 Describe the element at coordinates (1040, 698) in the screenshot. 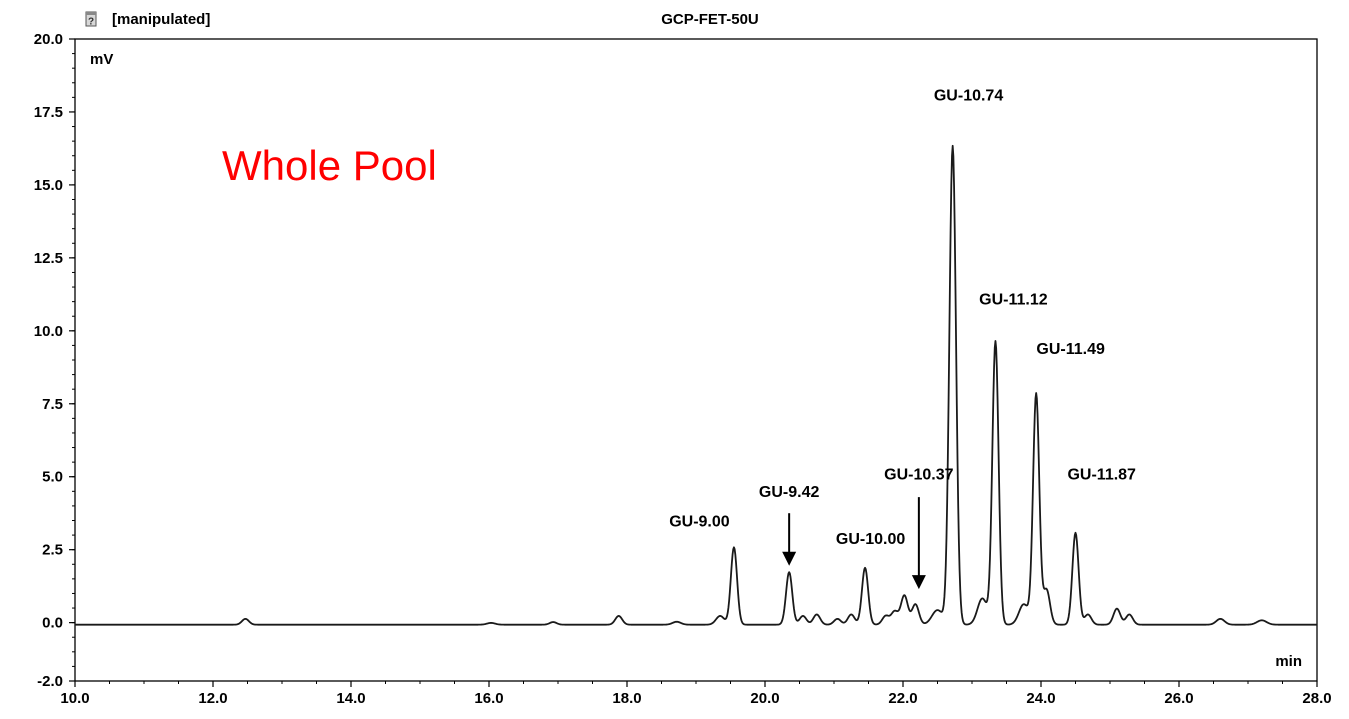

I see `x-tick-label: 24.0` at that location.